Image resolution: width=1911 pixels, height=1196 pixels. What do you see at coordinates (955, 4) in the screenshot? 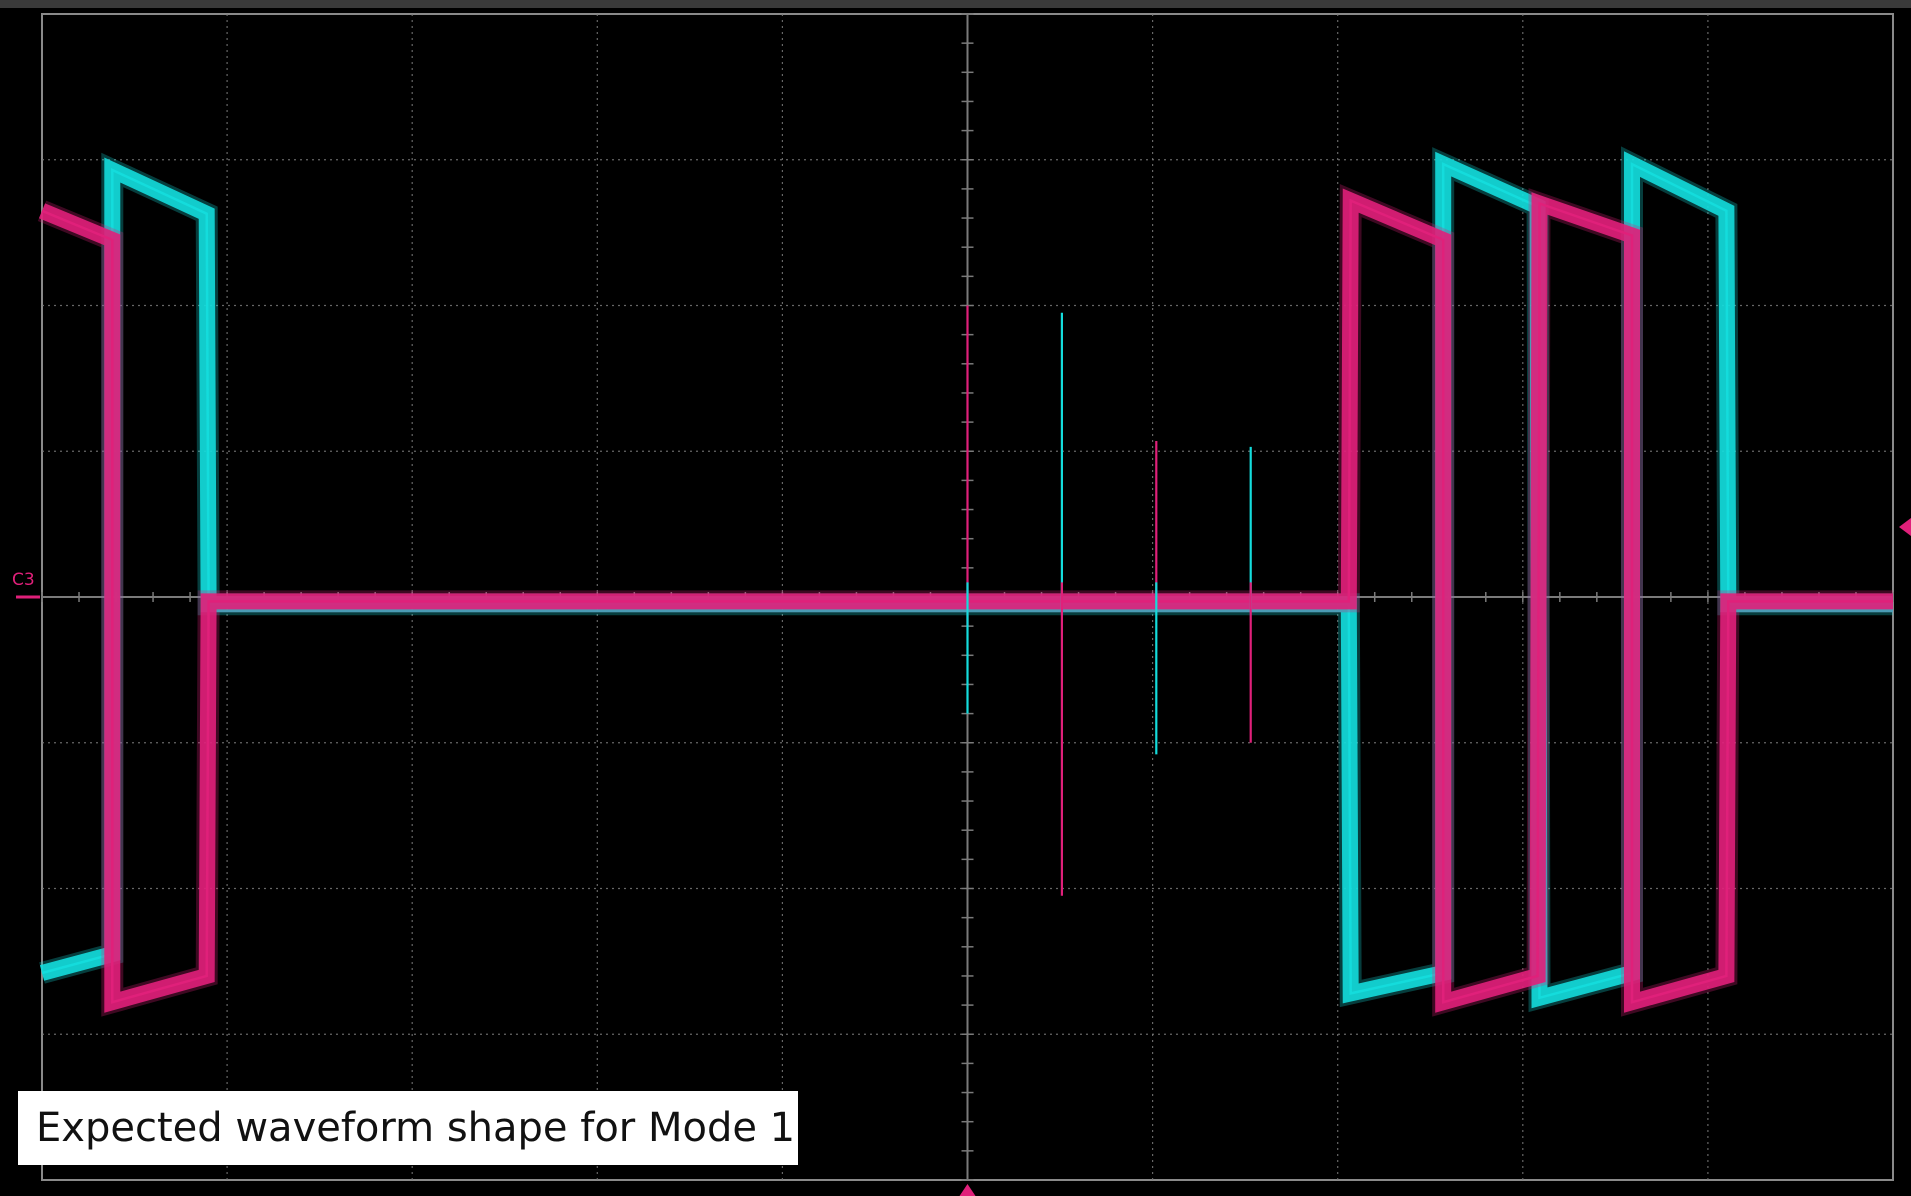
I see `window-top-bar` at bounding box center [955, 4].